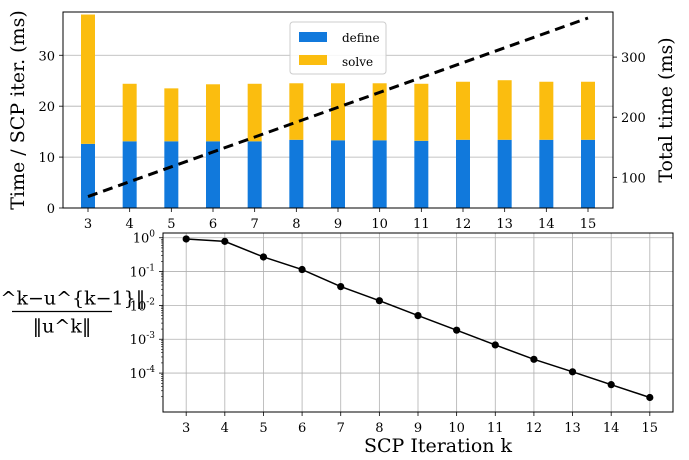  What do you see at coordinates (495, 428) in the screenshot?
I see `bottom-x-tick-label: 11` at bounding box center [495, 428].